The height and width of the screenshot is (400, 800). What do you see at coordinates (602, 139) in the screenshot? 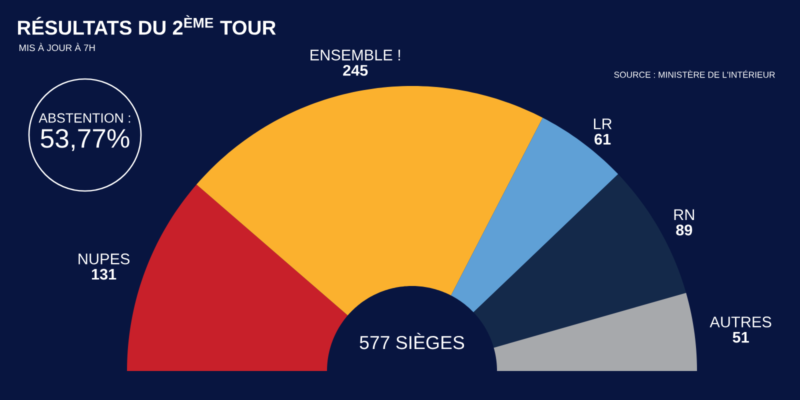
I see `data-label: 61` at bounding box center [602, 139].